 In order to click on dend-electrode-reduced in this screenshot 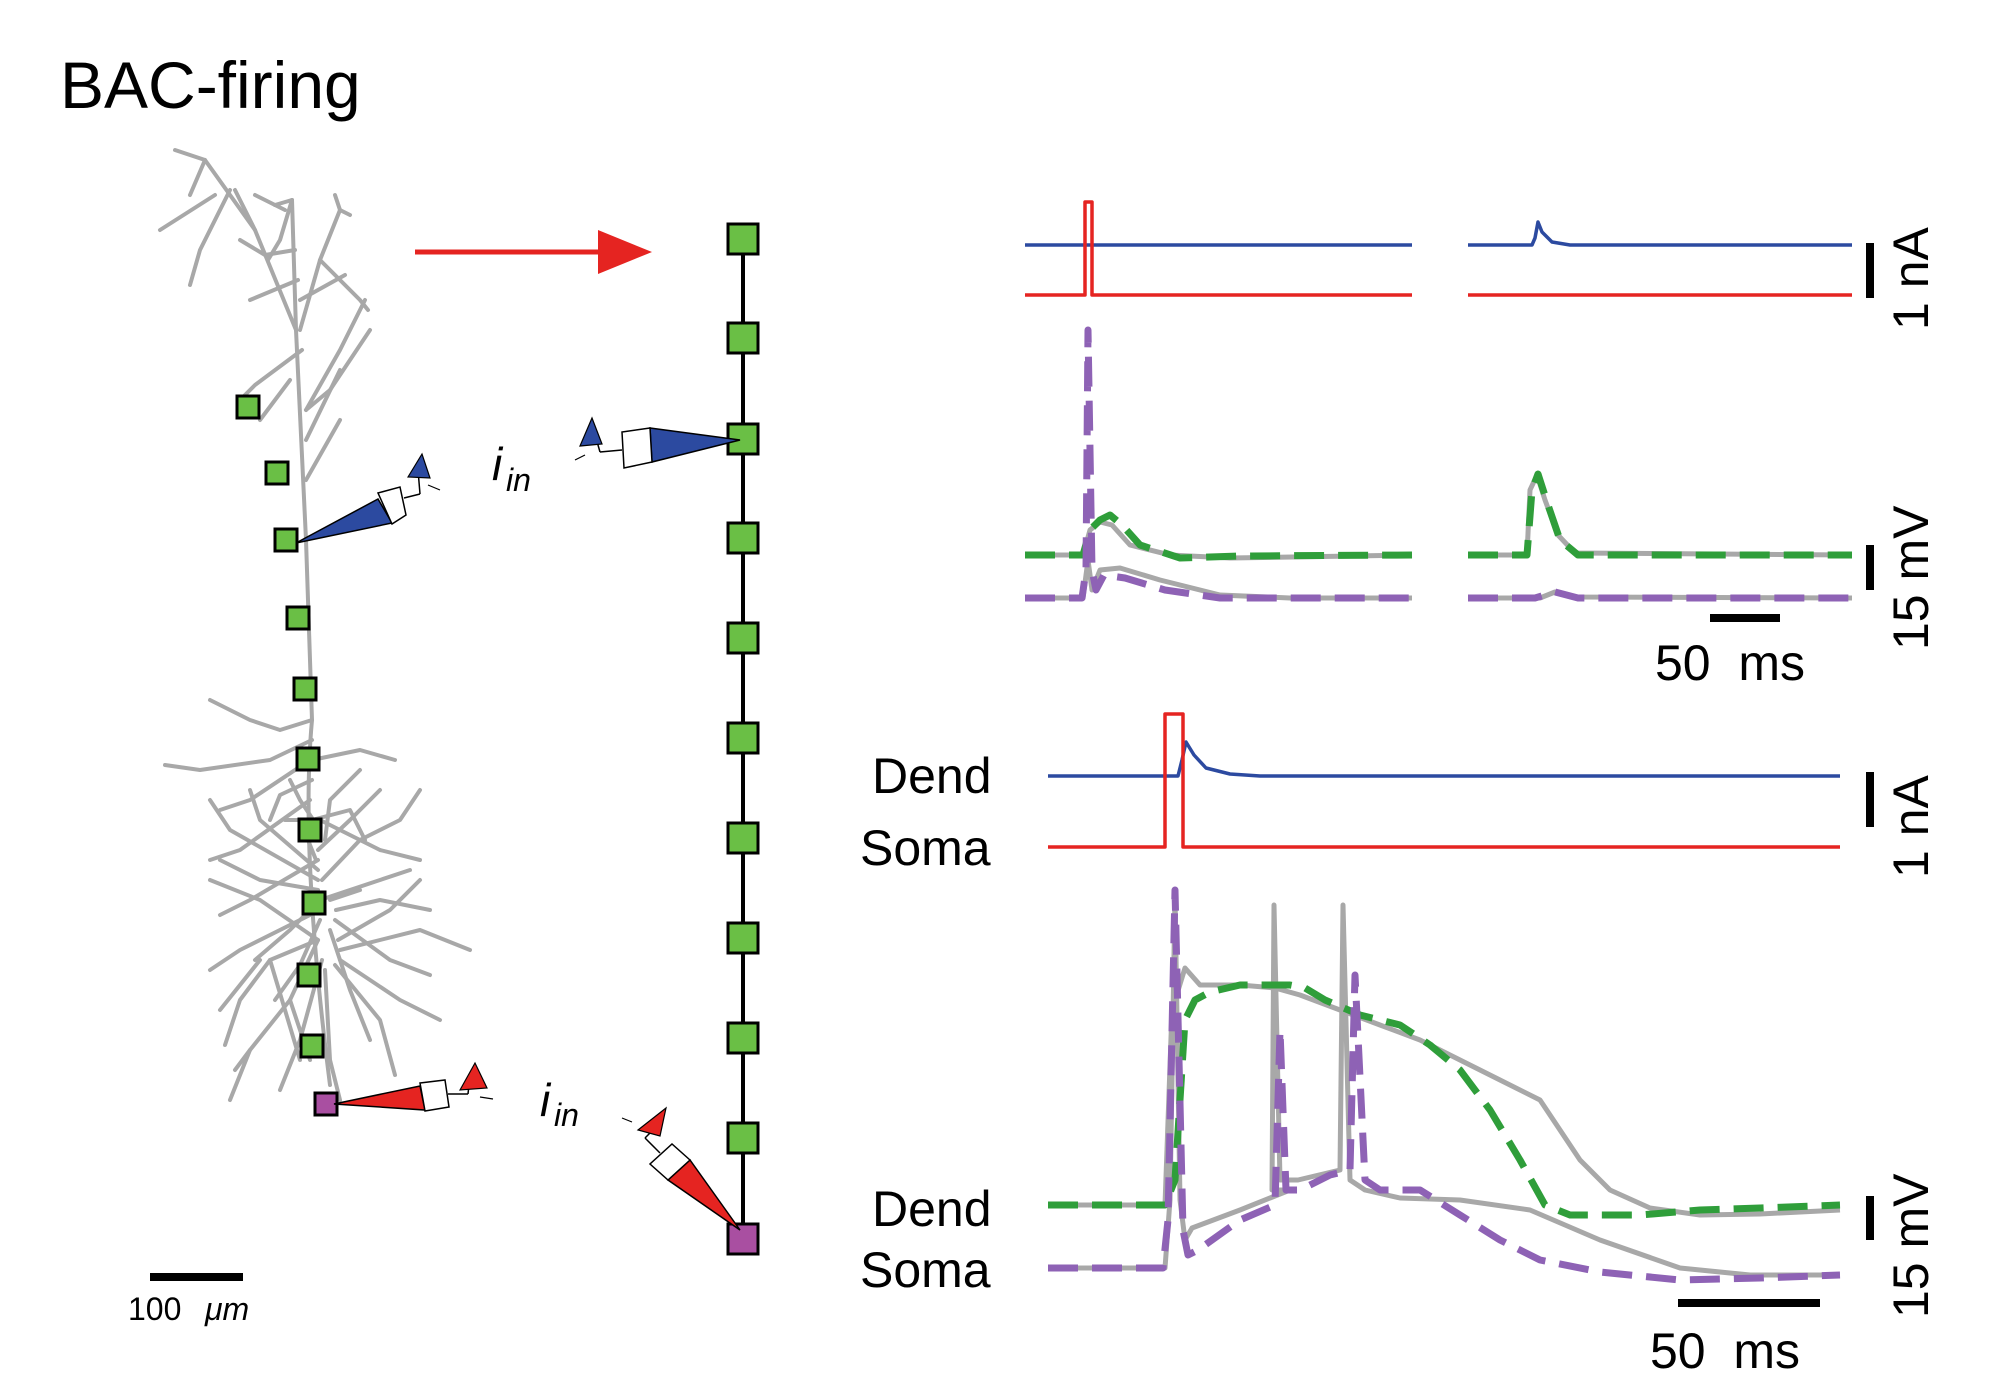, I will do `click(657, 442)`.